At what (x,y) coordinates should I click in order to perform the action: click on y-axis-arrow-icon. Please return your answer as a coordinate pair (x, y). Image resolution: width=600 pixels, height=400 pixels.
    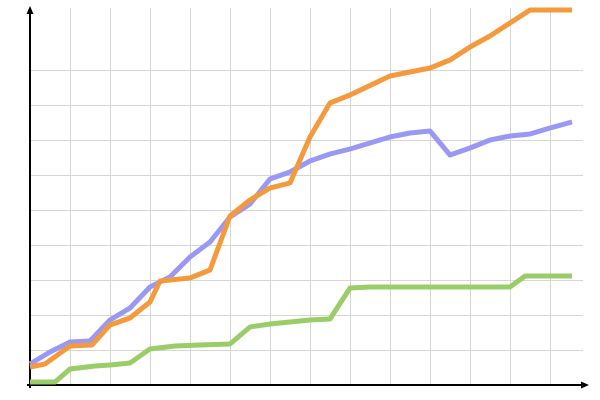
    Looking at the image, I should click on (30, 10).